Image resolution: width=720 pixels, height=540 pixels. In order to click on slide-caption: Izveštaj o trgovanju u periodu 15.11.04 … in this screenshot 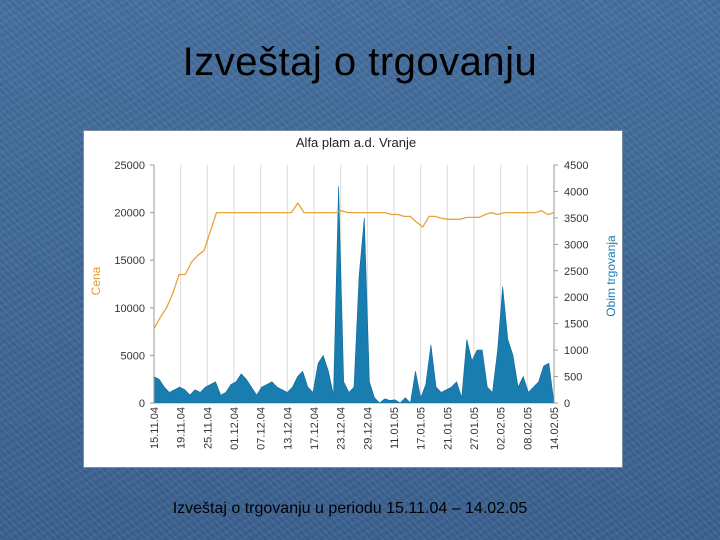, I will do `click(350, 508)`.